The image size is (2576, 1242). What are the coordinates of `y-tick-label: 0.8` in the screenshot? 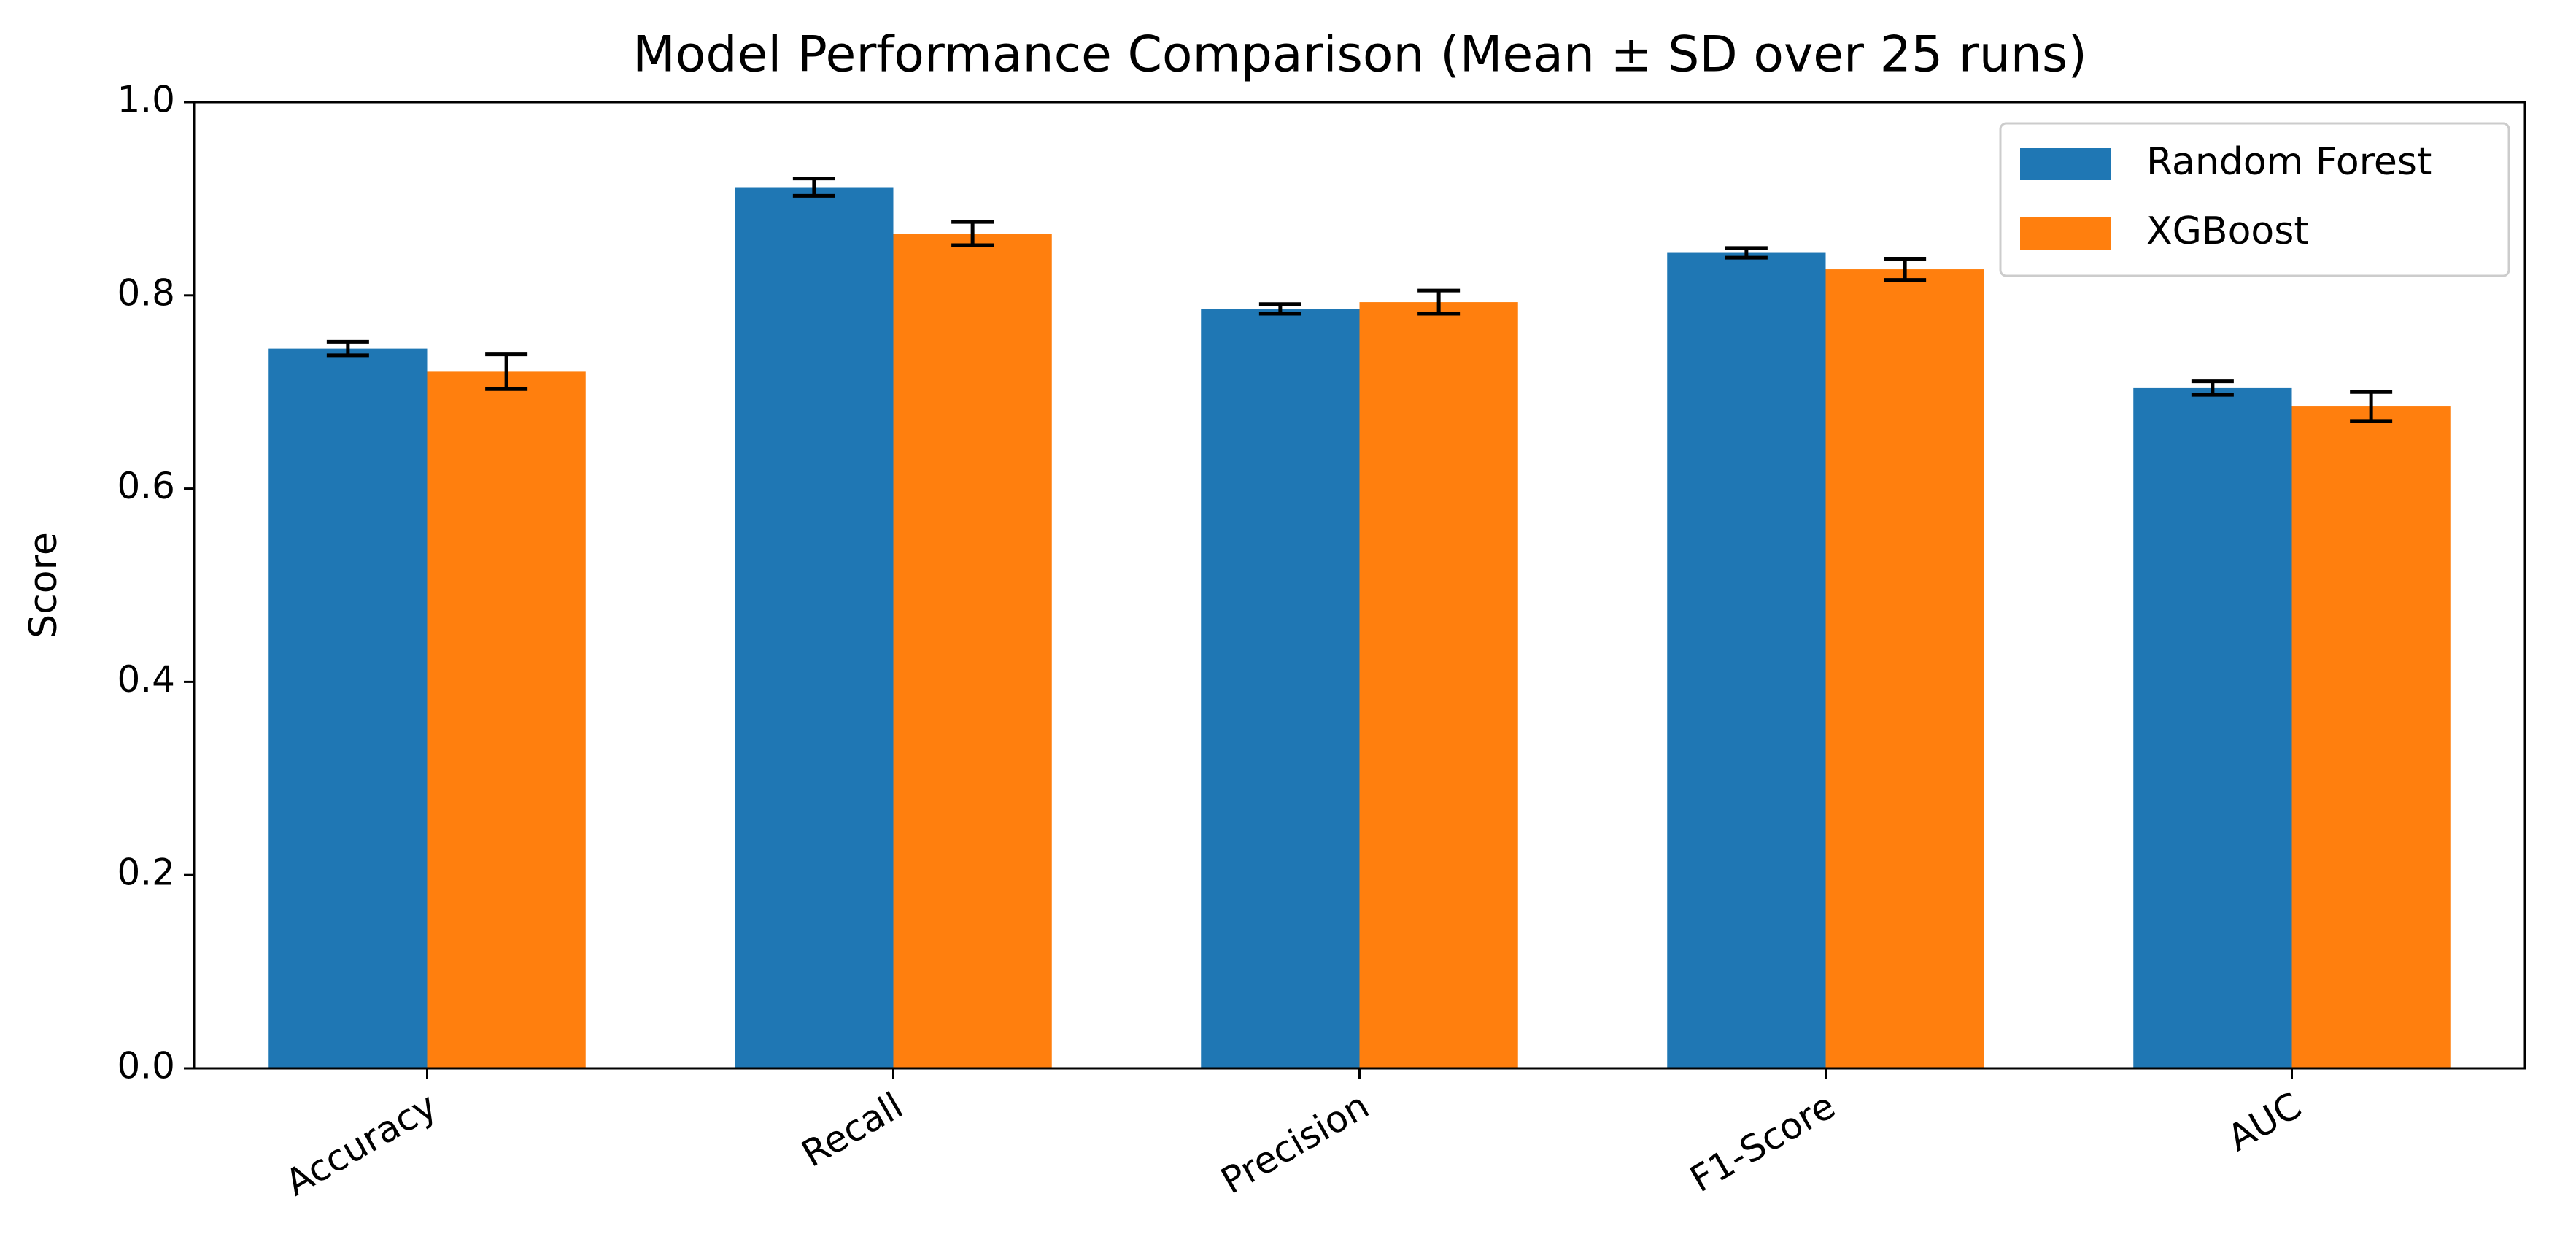 It's located at (146, 292).